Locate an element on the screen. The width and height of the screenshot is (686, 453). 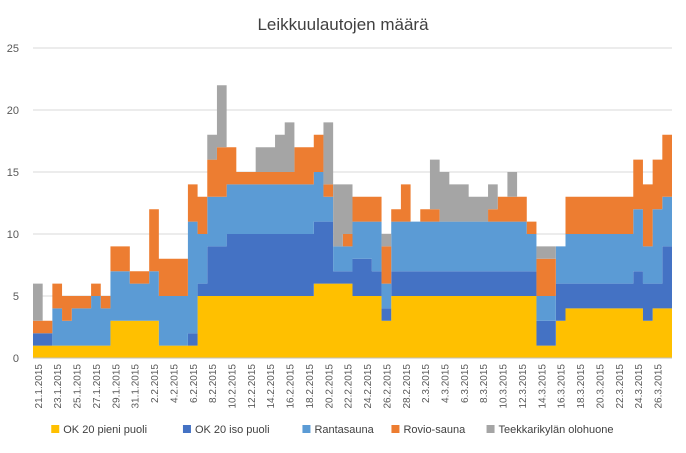
y-tick-label: 20 is located at coordinates (13, 111).